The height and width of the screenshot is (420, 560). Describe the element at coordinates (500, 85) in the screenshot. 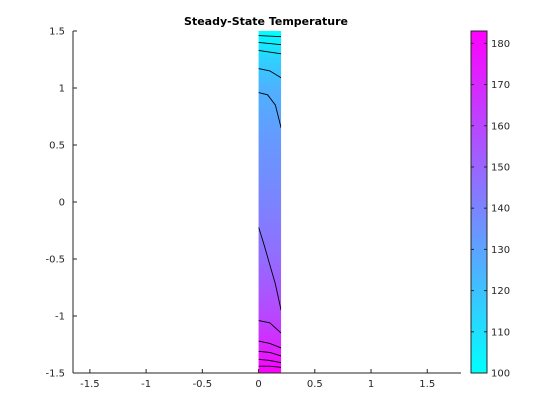

I see `colorbar-tick-label: 170` at that location.